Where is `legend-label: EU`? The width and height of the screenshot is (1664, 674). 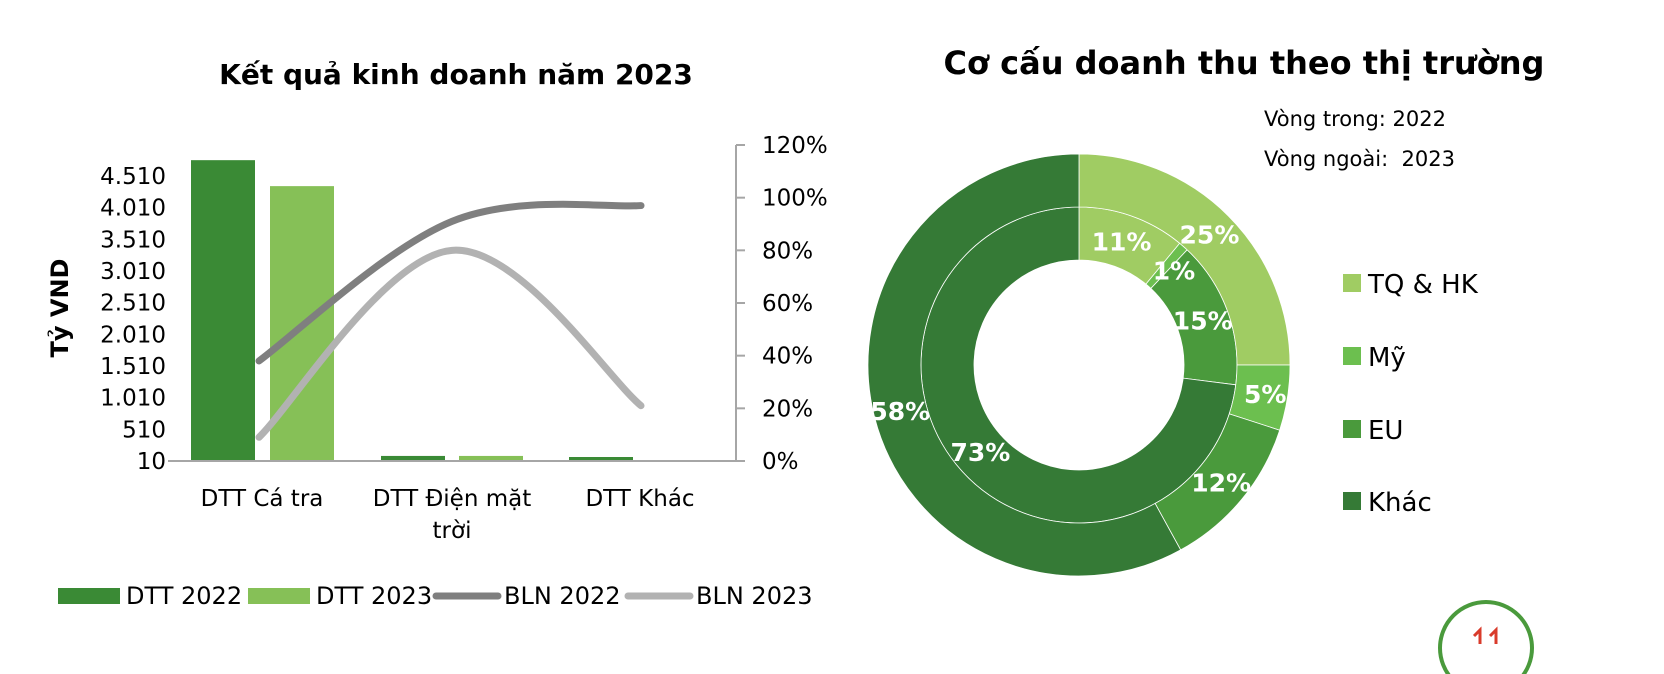 legend-label: EU is located at coordinates (1385, 431).